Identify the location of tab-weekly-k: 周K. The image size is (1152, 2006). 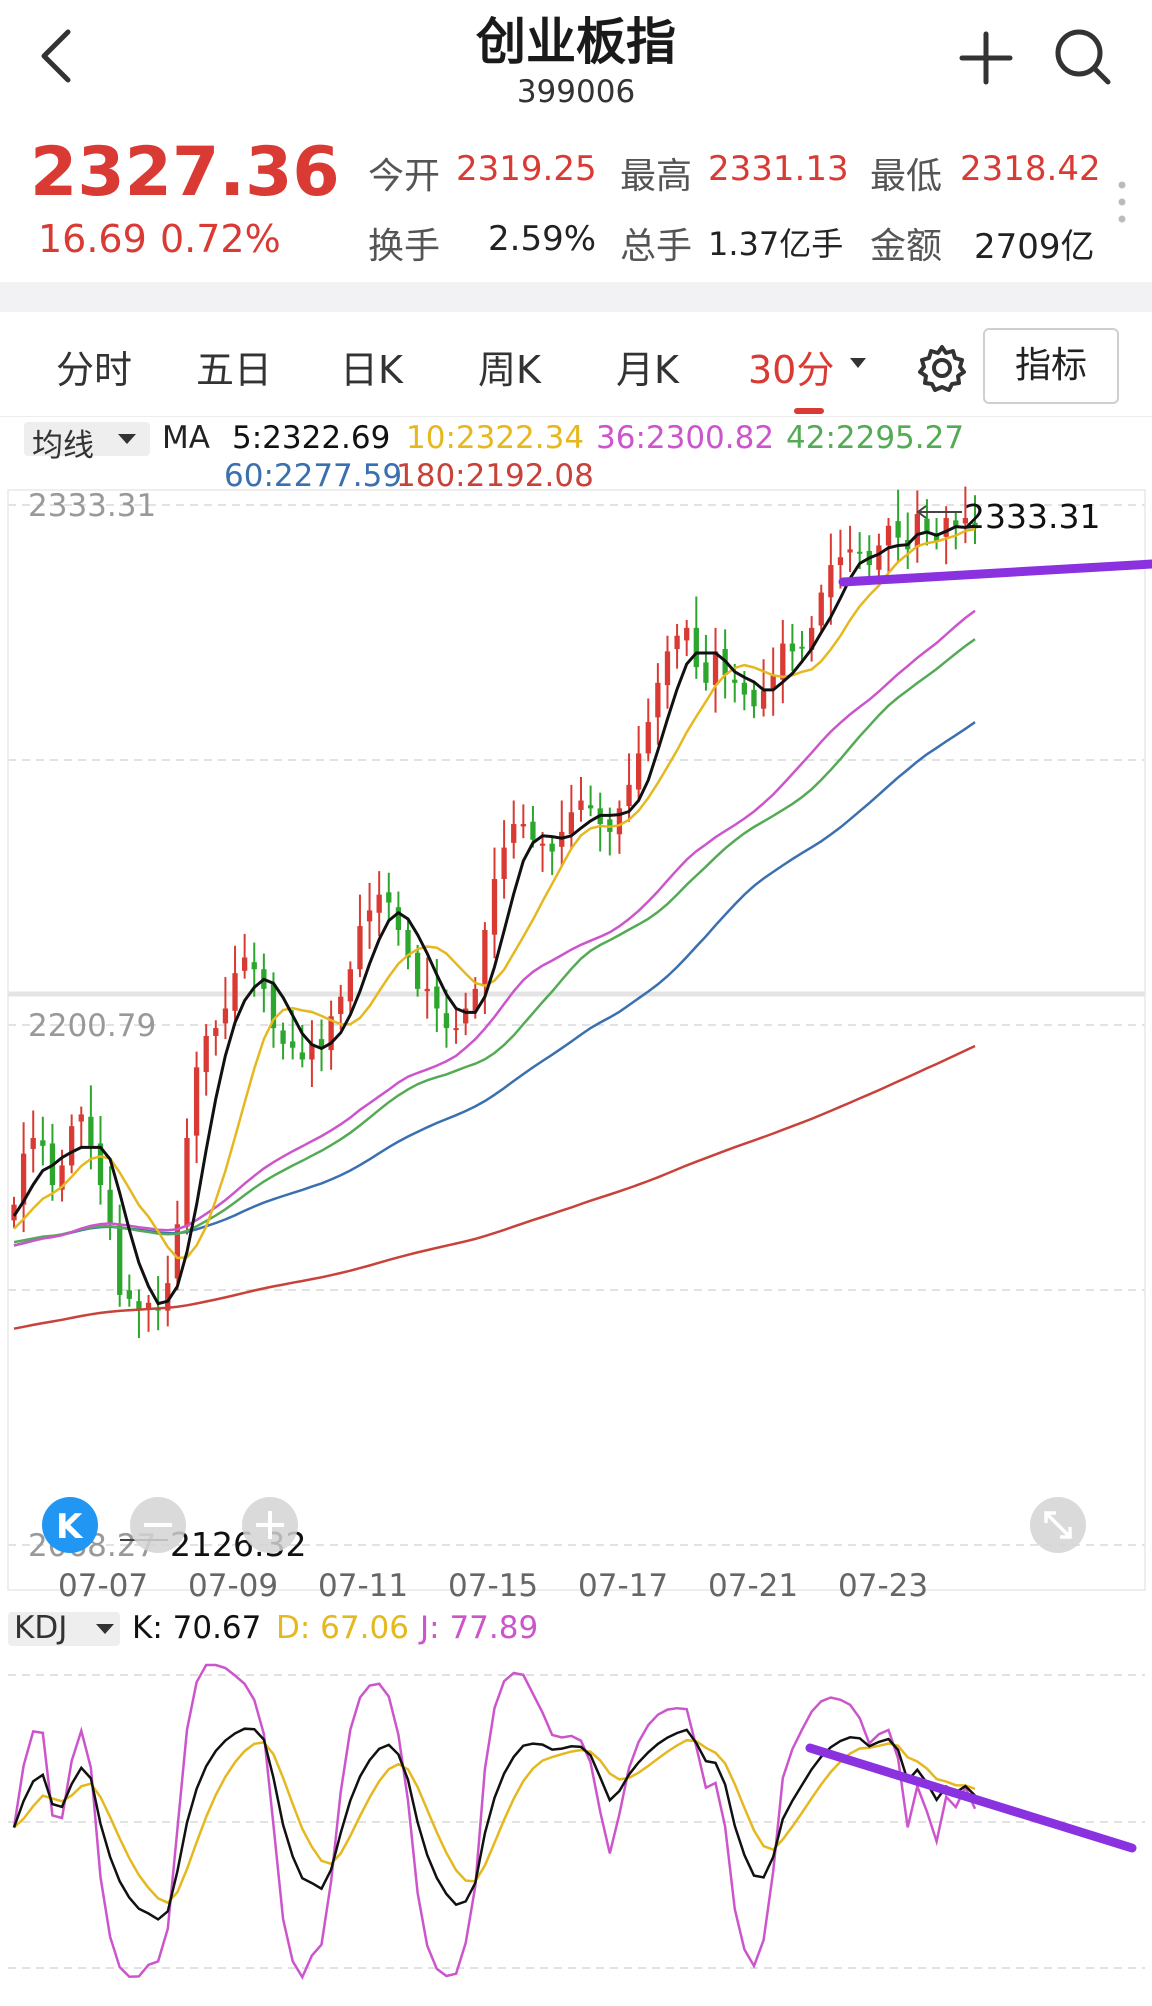
(509, 370).